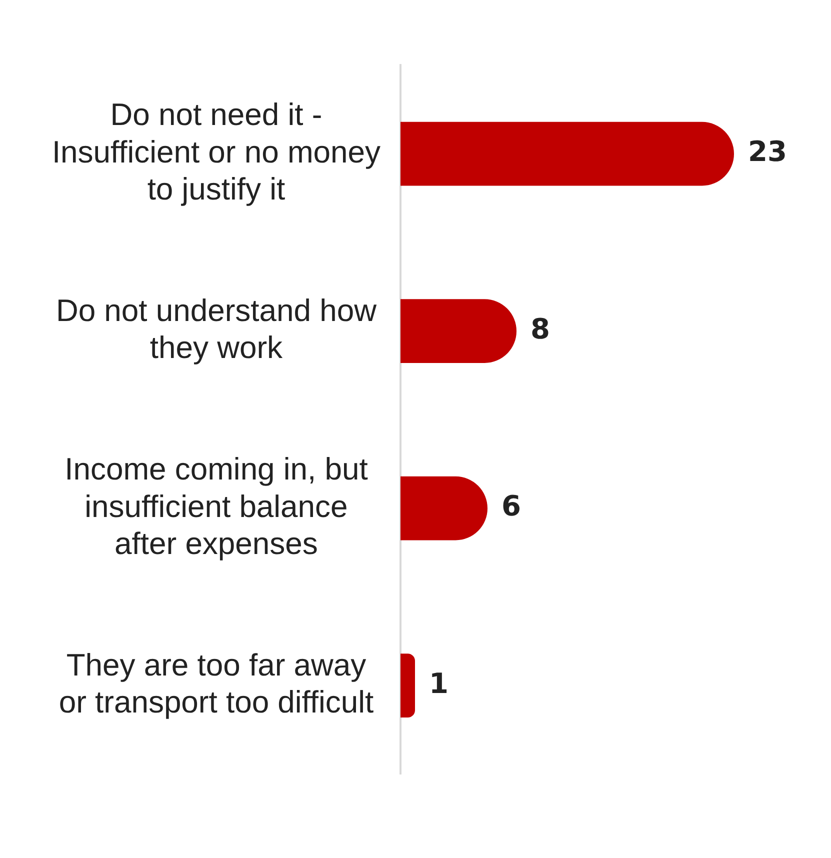  Describe the element at coordinates (438, 683) in the screenshot. I see `data-label: 1` at that location.